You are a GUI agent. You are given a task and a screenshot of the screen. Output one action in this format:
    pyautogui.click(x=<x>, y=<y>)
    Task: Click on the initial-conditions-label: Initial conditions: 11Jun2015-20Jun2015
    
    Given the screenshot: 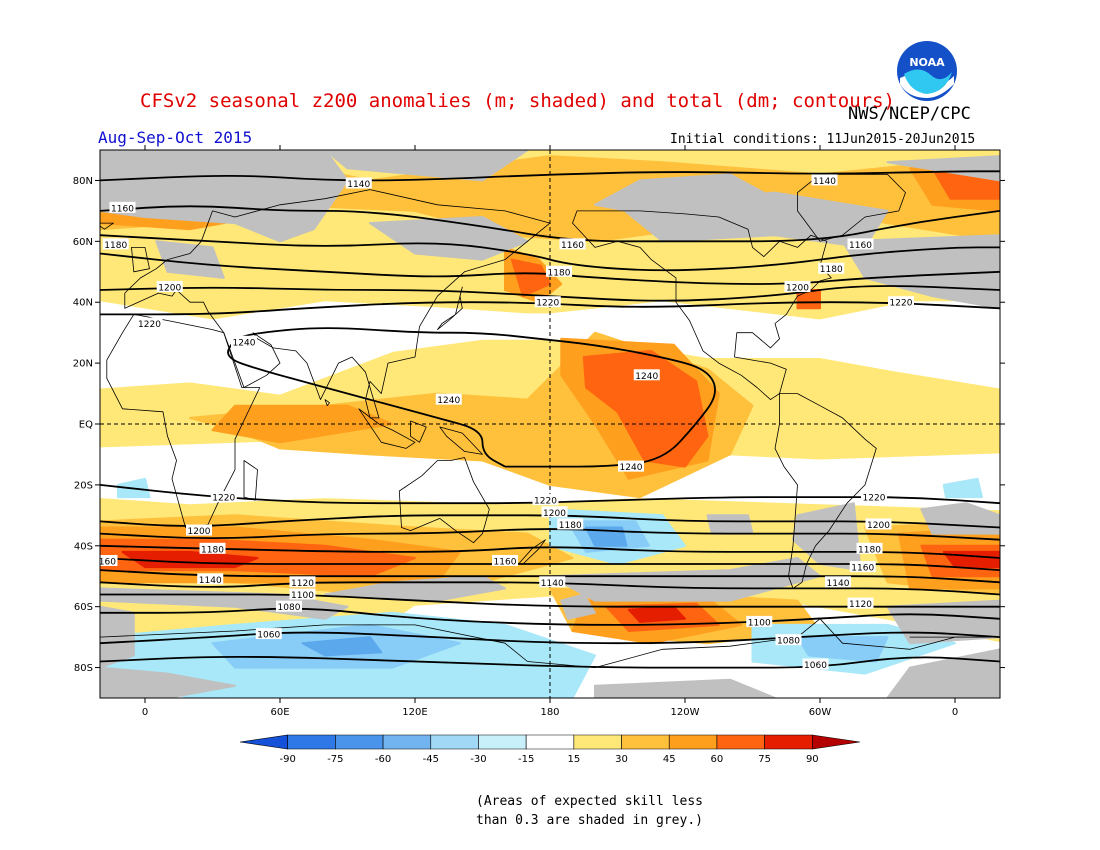 What is the action you would take?
    pyautogui.click(x=823, y=139)
    